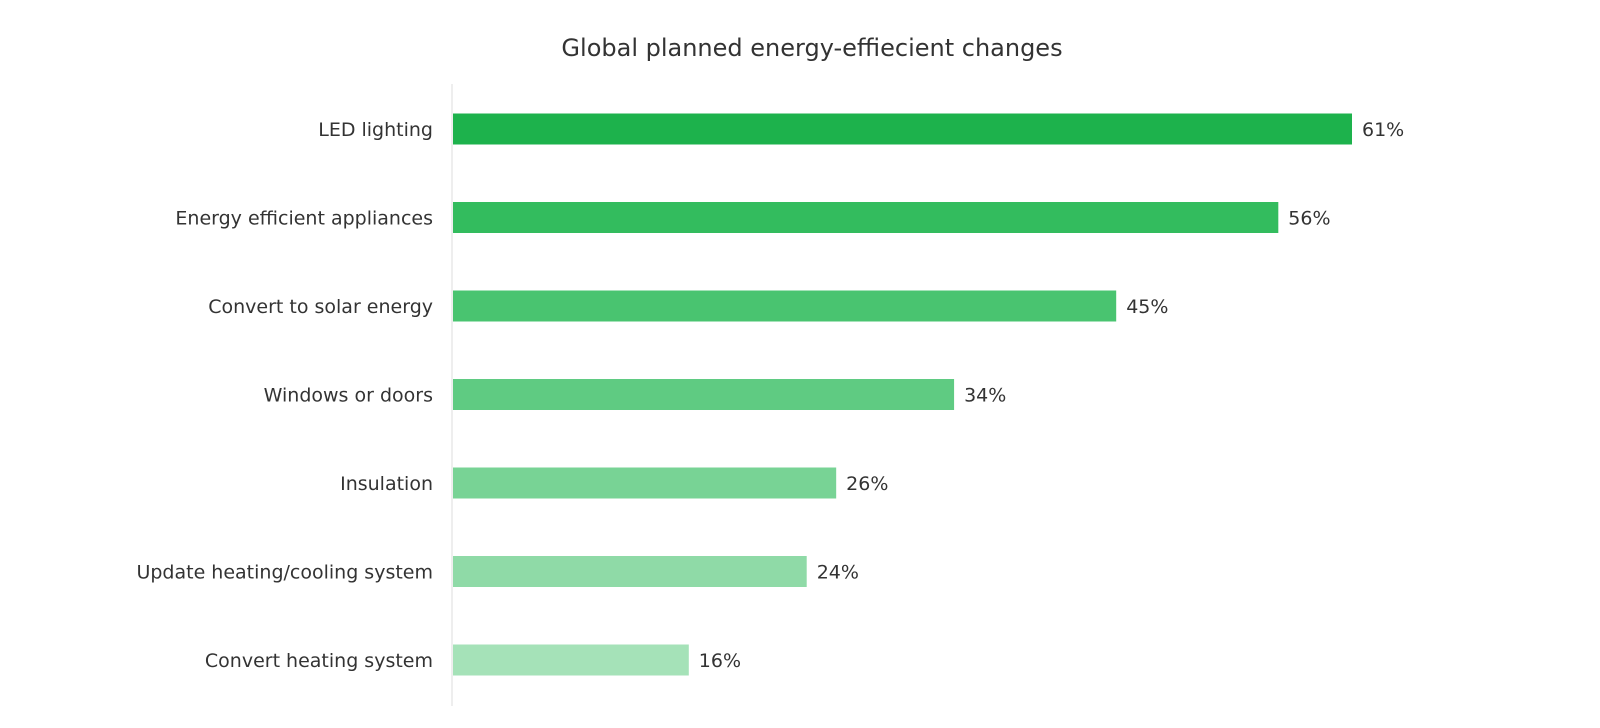 The height and width of the screenshot is (728, 1600). I want to click on category-label-6: Convert heating system, so click(319, 661).